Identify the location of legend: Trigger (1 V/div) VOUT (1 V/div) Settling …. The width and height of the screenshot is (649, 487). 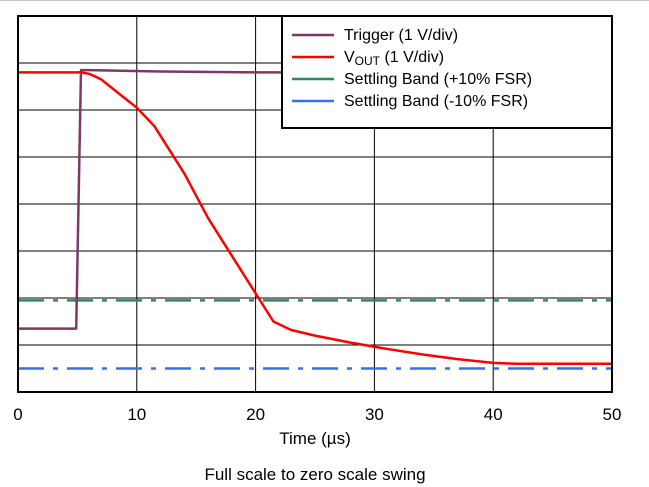
(447, 72).